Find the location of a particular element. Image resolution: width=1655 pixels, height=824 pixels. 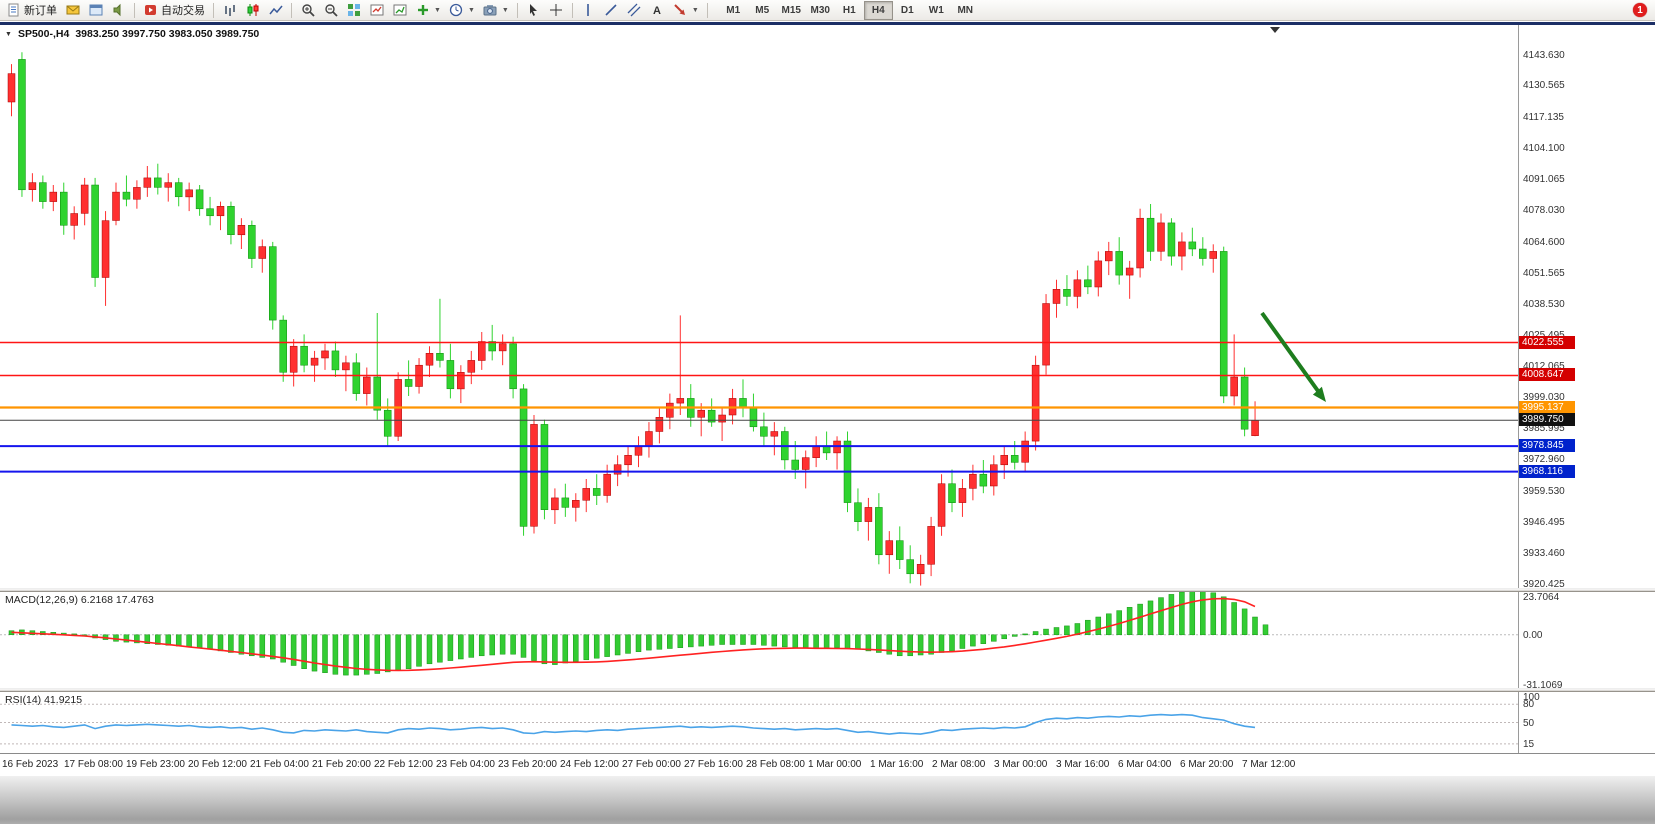

autotrading-button: 自动交易 is located at coordinates (174, 10).